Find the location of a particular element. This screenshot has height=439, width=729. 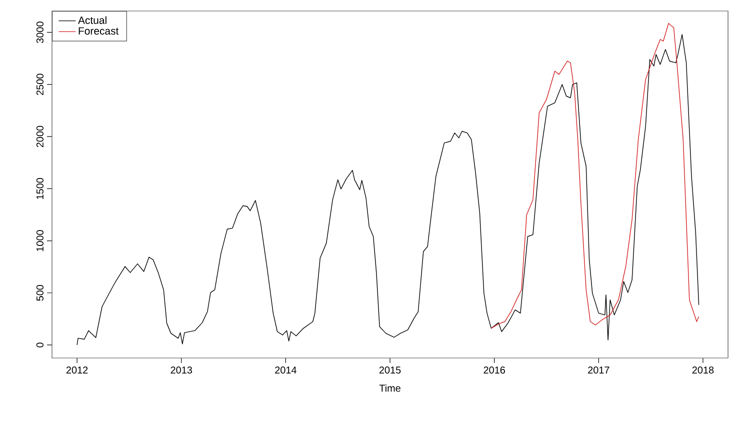

x-axis-title: Time is located at coordinates (389, 388).